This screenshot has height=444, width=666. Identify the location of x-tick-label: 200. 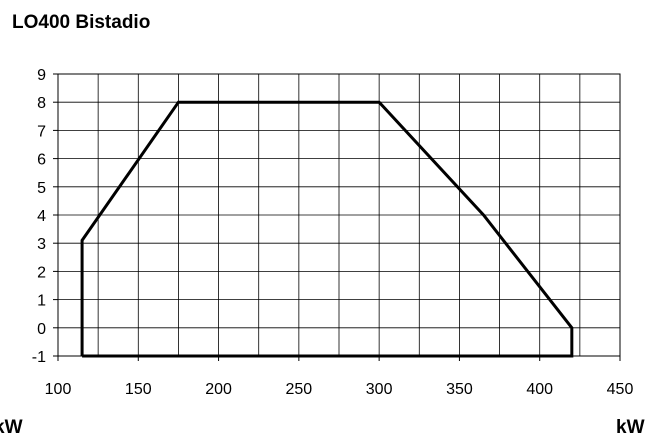
(218, 389).